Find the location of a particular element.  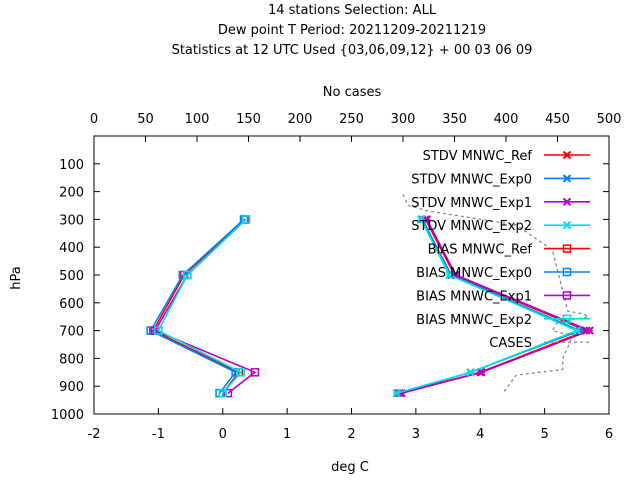

x2-tick-label: 100 is located at coordinates (197, 119).